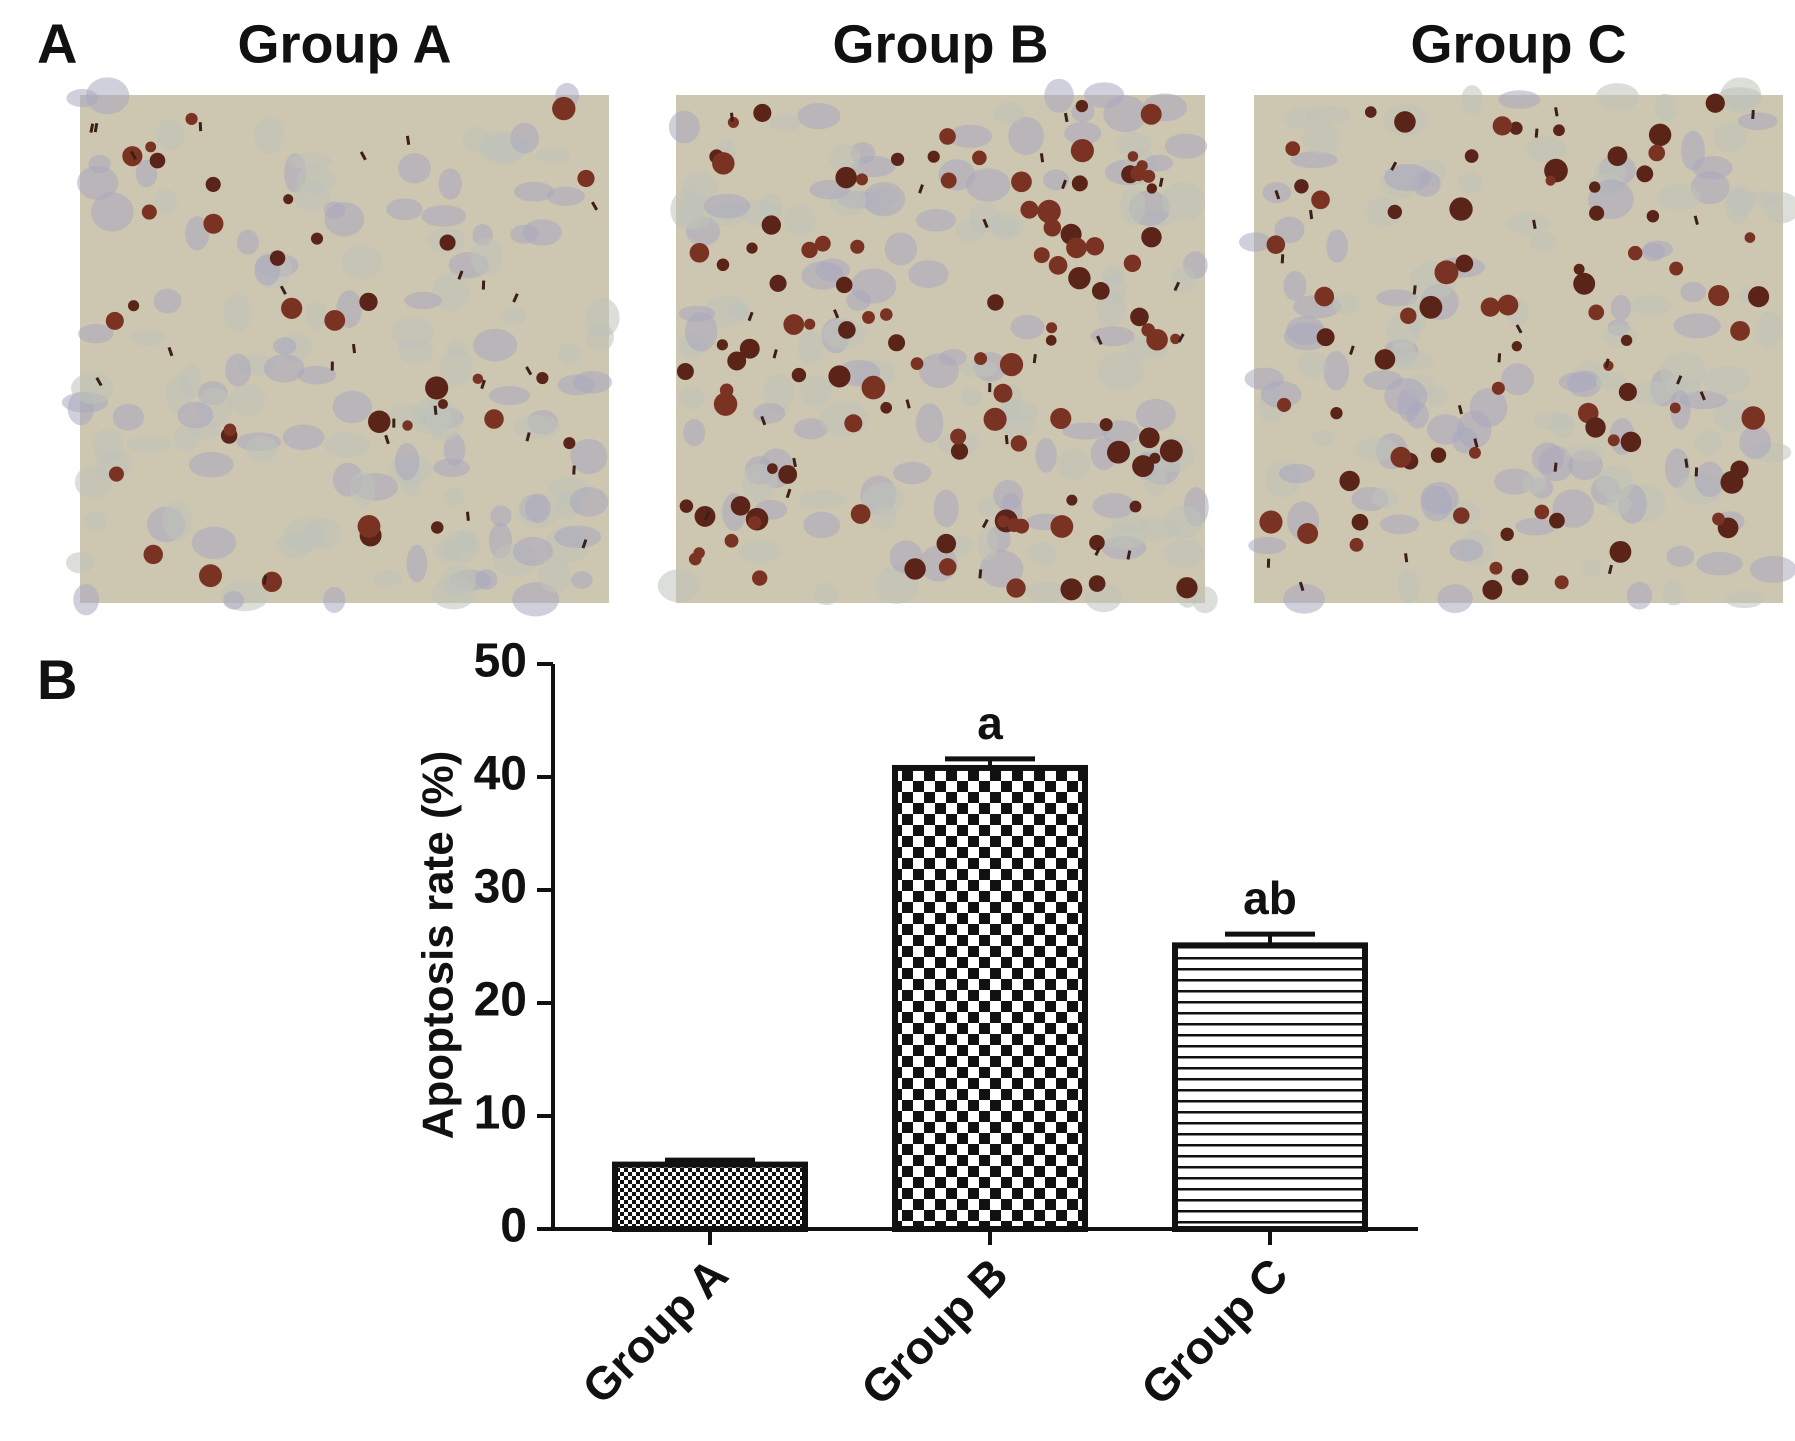 Image resolution: width=1795 pixels, height=1441 pixels. Describe the element at coordinates (655, 1331) in the screenshot. I see `x-tick-label: Group A` at that location.